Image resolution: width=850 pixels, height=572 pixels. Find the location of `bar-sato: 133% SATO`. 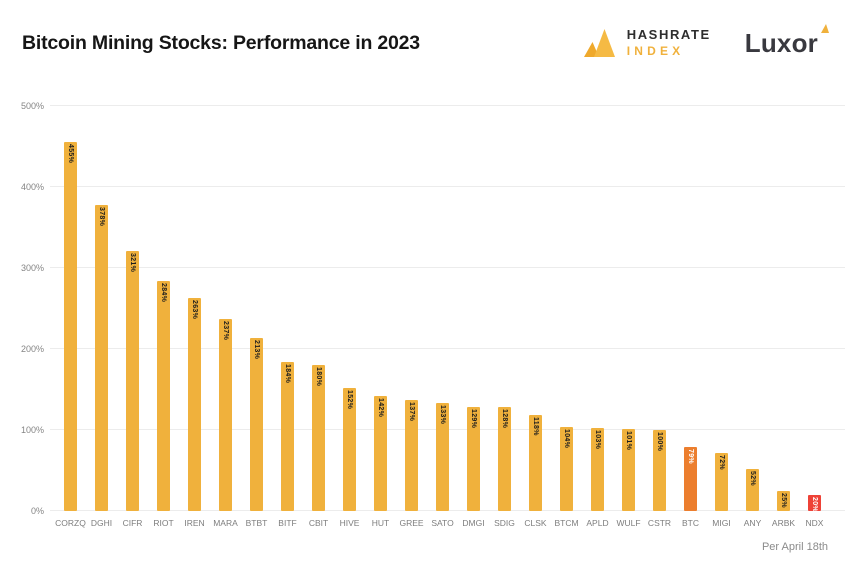

bar-sato: 133% SATO is located at coordinates (442, 465).